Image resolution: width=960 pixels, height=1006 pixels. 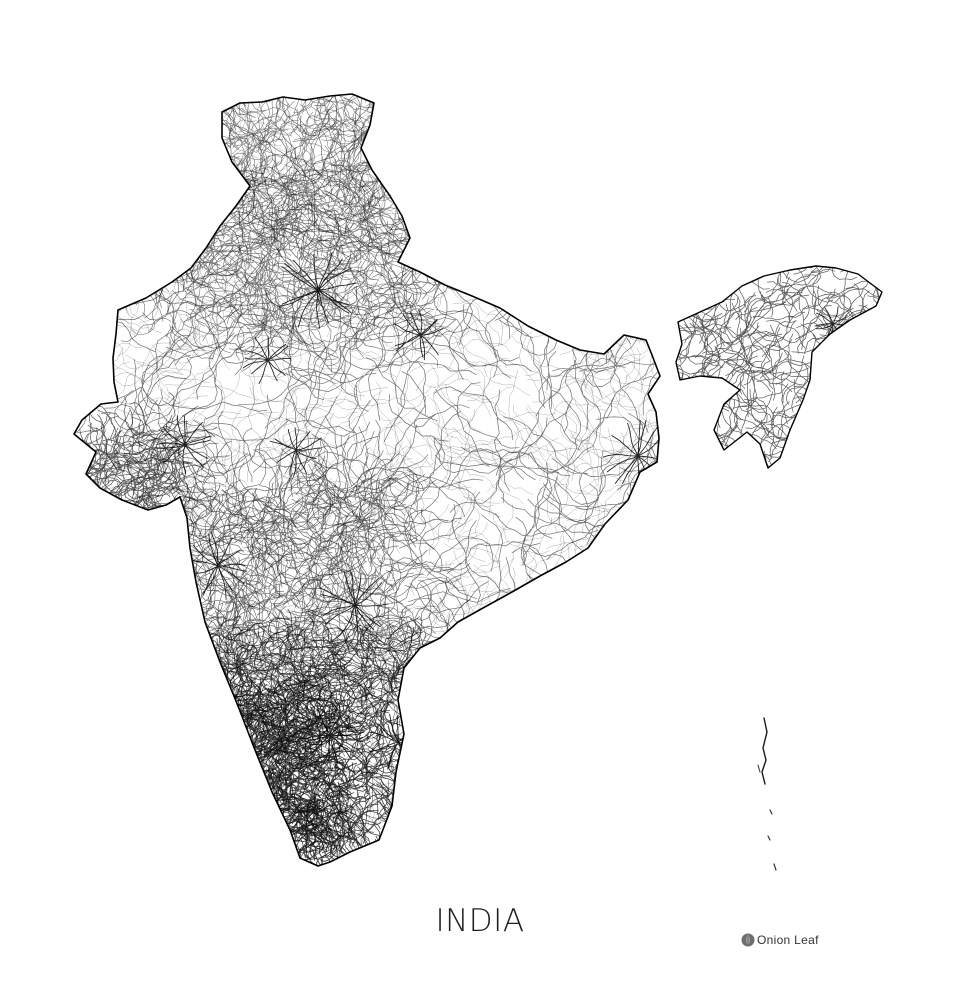 I want to click on city-hub-lucknow, so click(x=418, y=335).